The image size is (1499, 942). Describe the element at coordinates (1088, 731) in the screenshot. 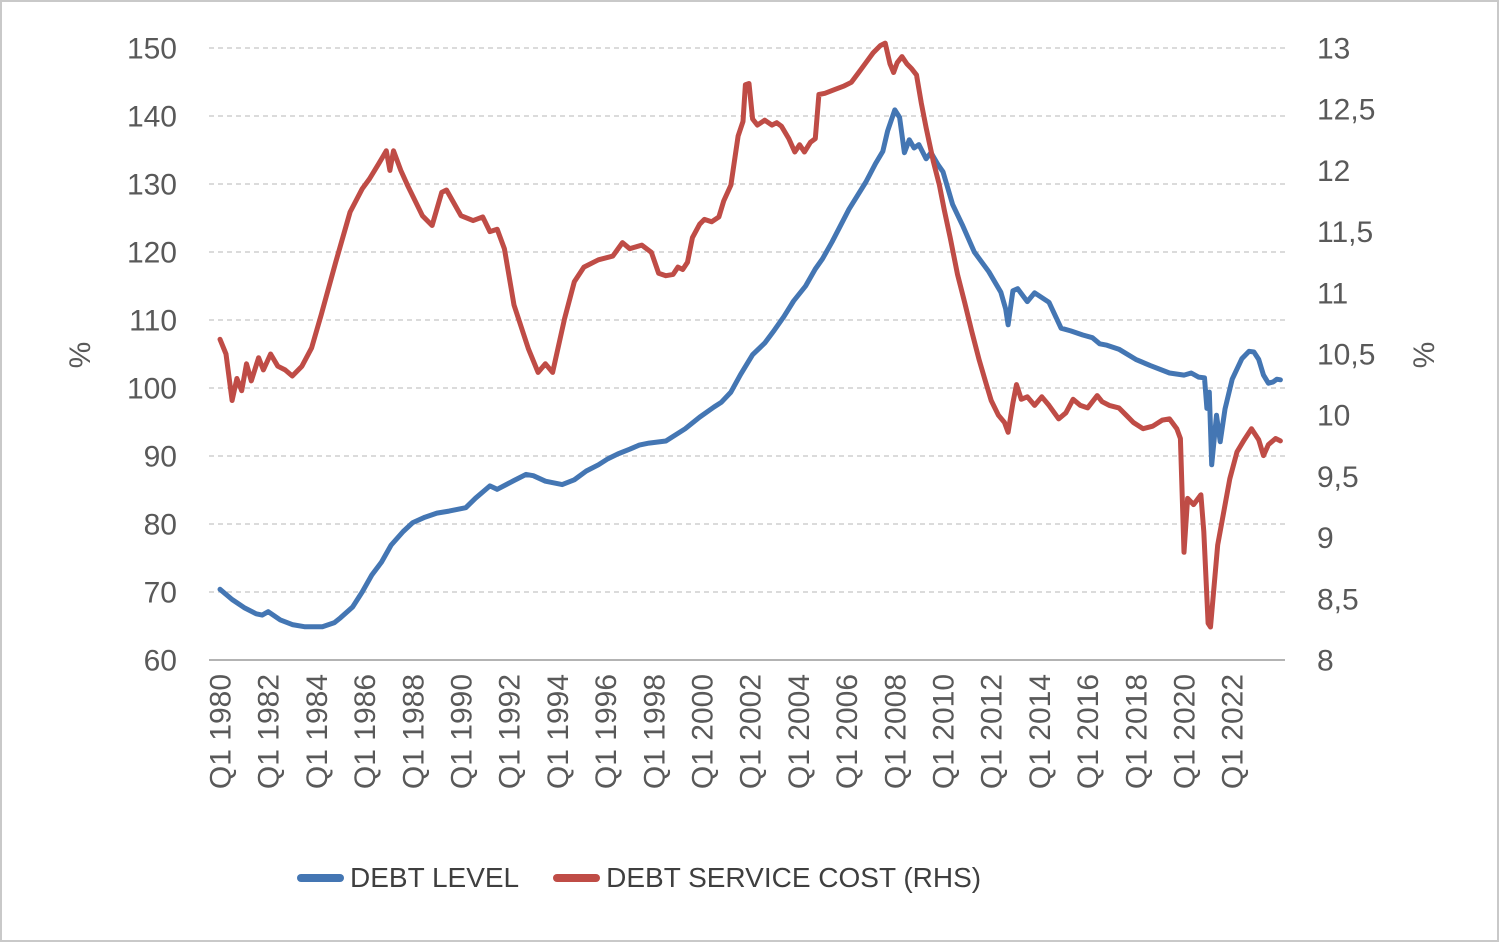

I see `x-axis-tick-label: Q1 2016` at that location.